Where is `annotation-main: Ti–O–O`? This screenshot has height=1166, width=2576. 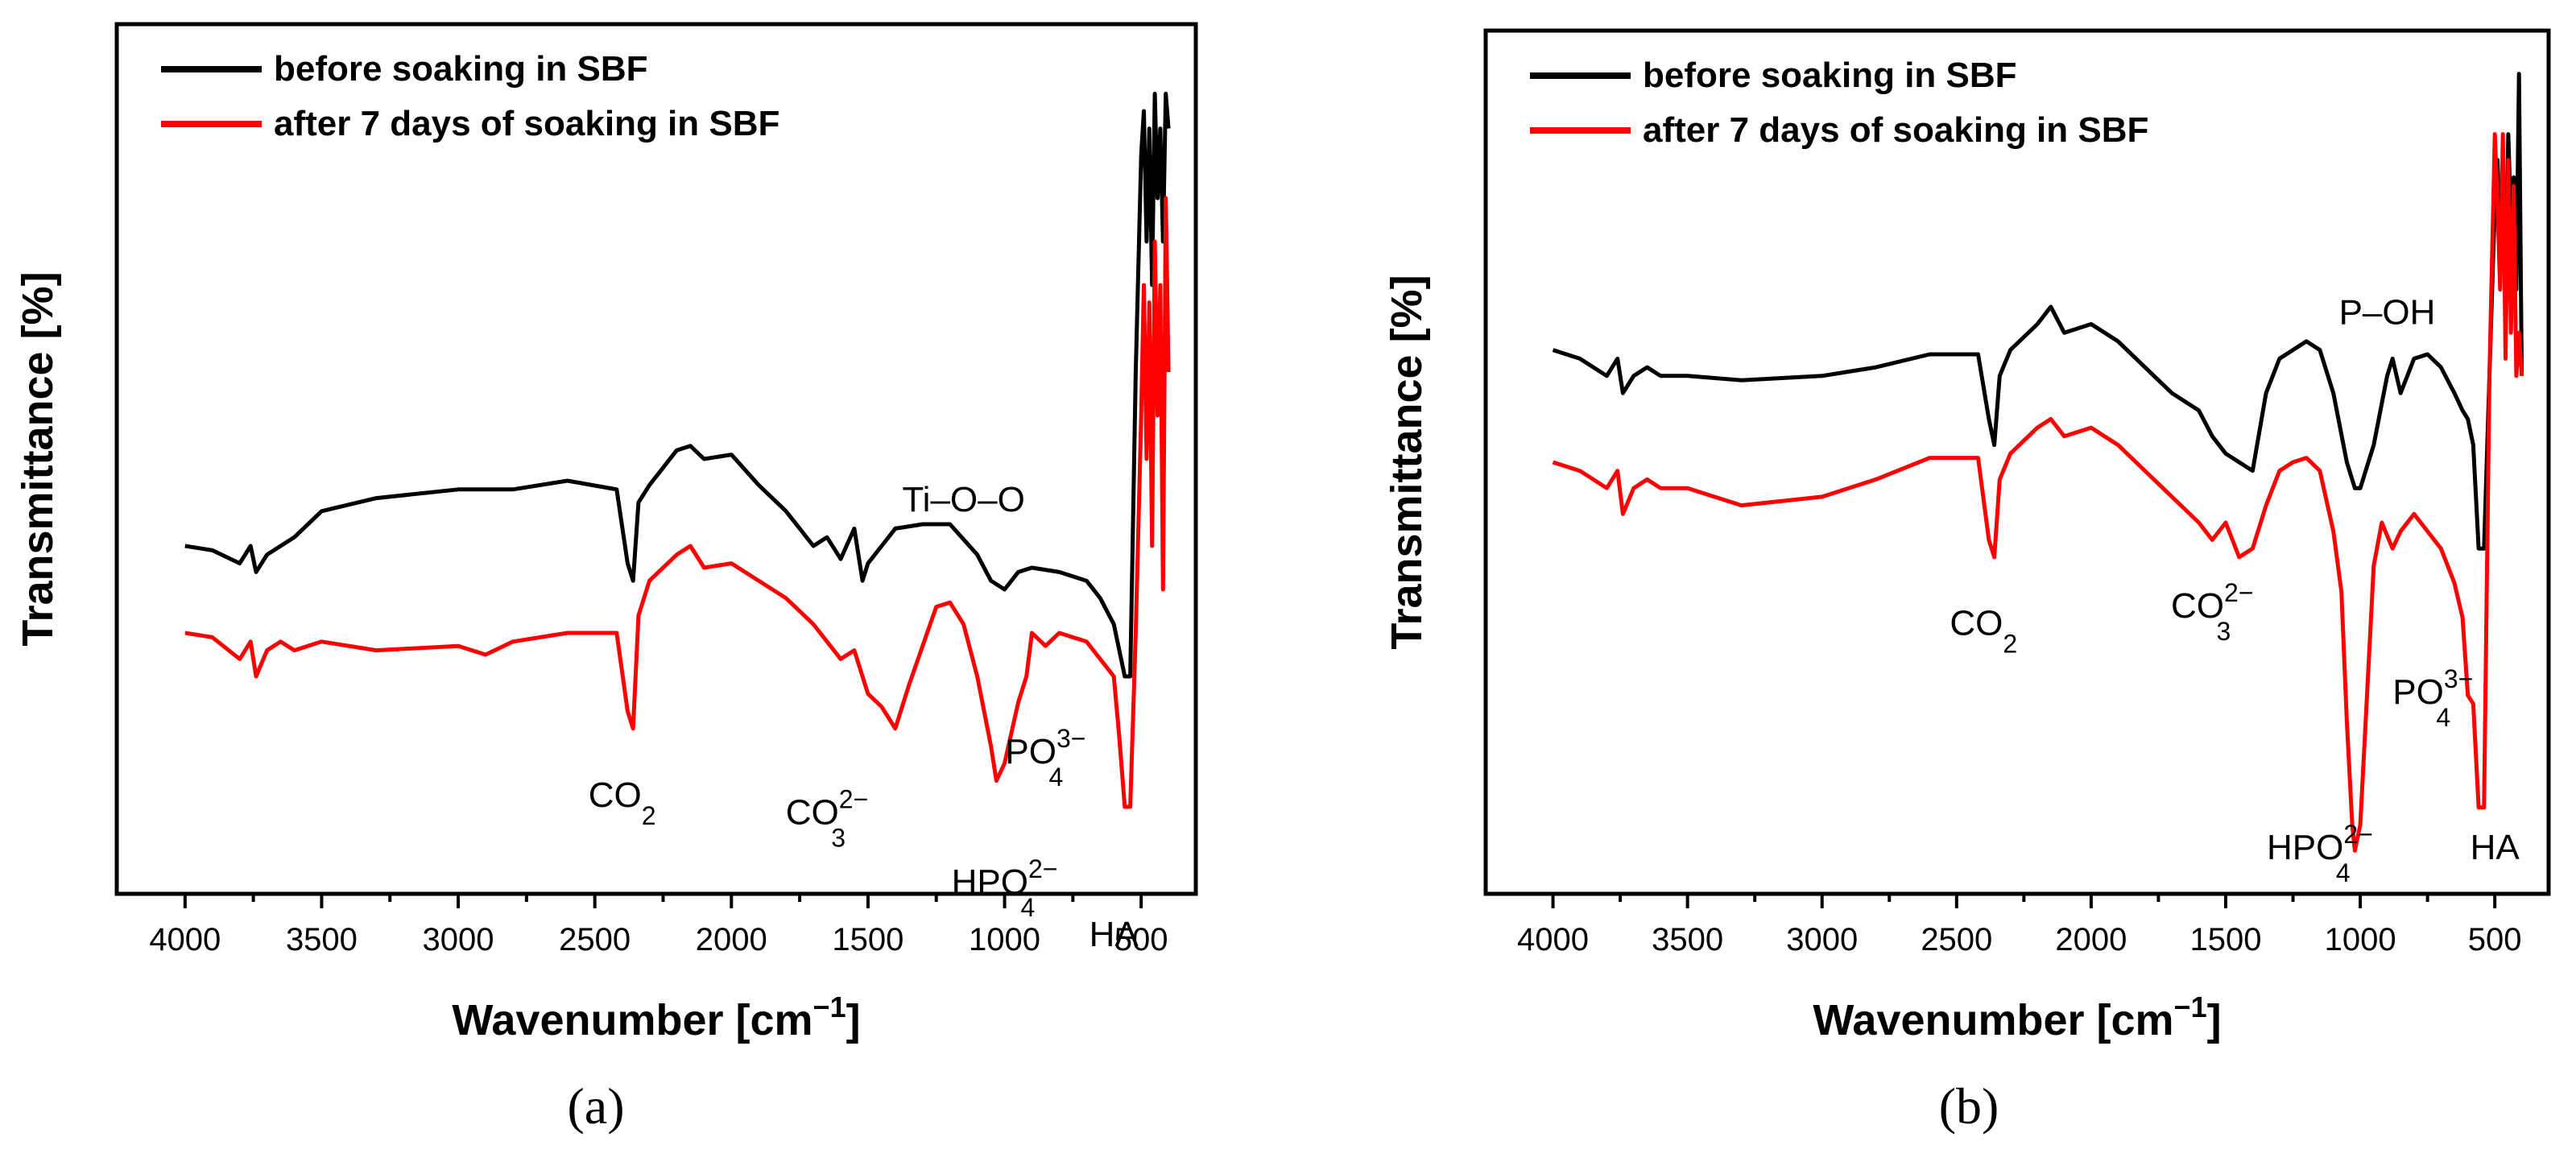
annotation-main: Ti–O–O is located at coordinates (963, 500).